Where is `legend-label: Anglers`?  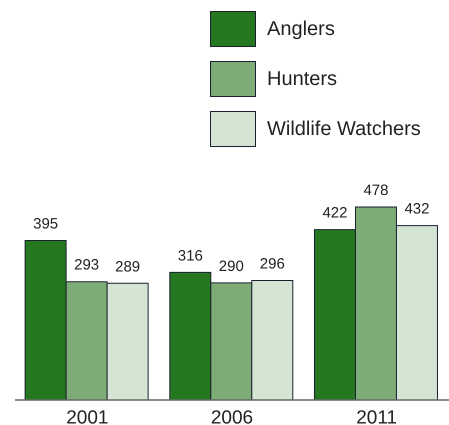
legend-label: Anglers is located at coordinates (301, 29).